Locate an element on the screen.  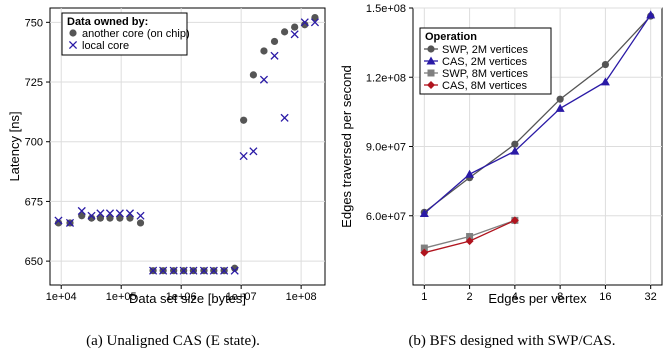
xtick-label-a: 1e+08 is located at coordinates (301, 297).